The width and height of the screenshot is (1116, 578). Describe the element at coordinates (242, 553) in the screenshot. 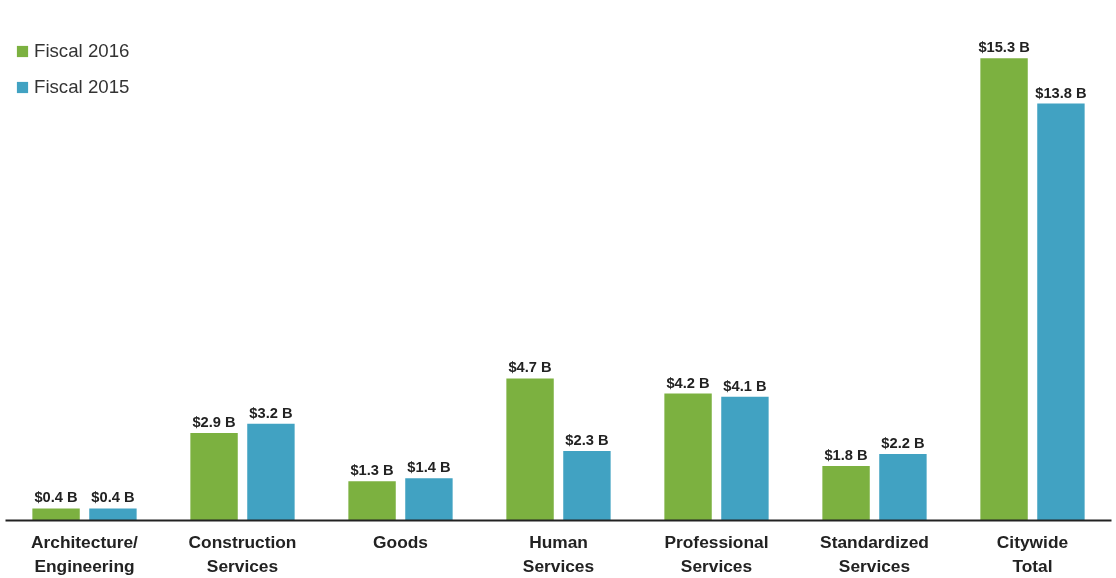

I see `x-tick-label: Construction Services` at that location.